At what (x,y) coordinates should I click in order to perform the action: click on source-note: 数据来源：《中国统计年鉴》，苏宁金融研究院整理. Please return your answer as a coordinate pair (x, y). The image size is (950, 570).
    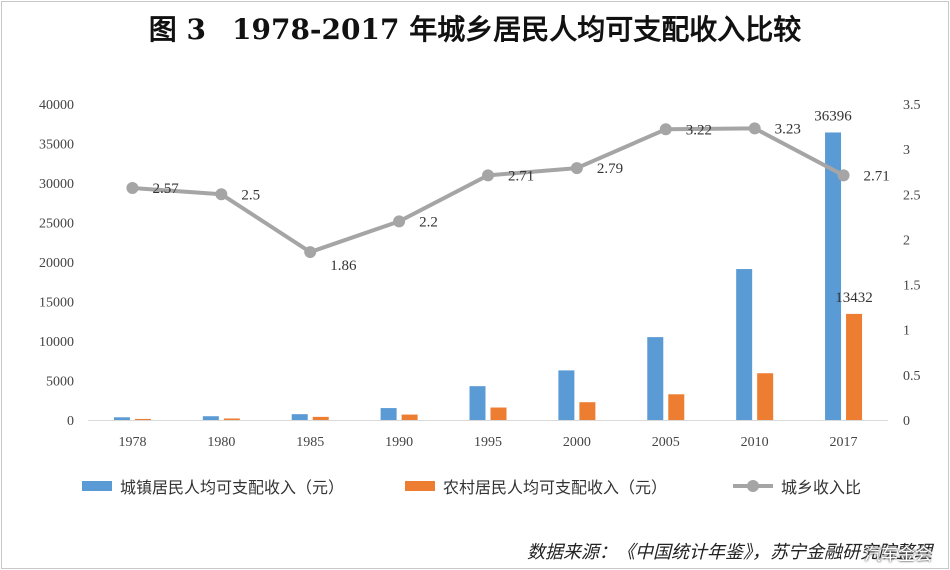
    Looking at the image, I should click on (729, 552).